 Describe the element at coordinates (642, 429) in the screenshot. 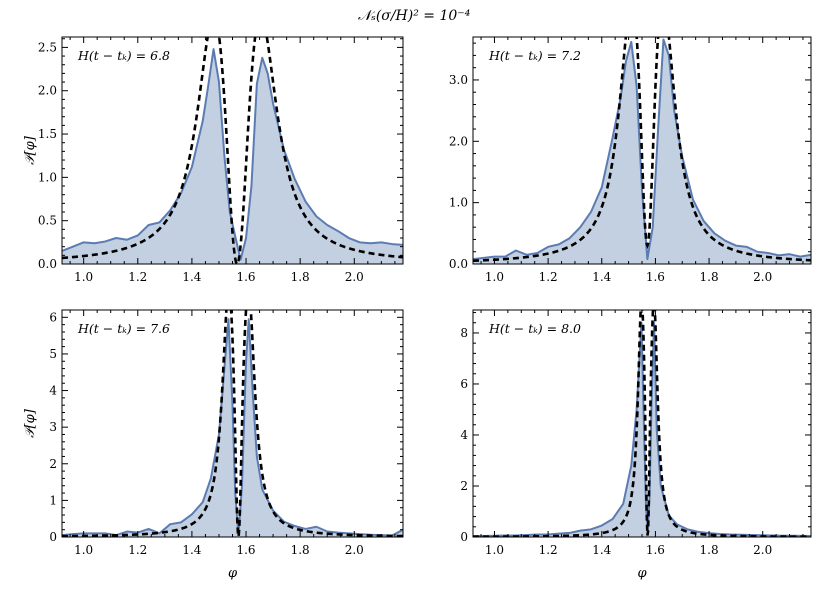

I see `histogram-fill` at that location.